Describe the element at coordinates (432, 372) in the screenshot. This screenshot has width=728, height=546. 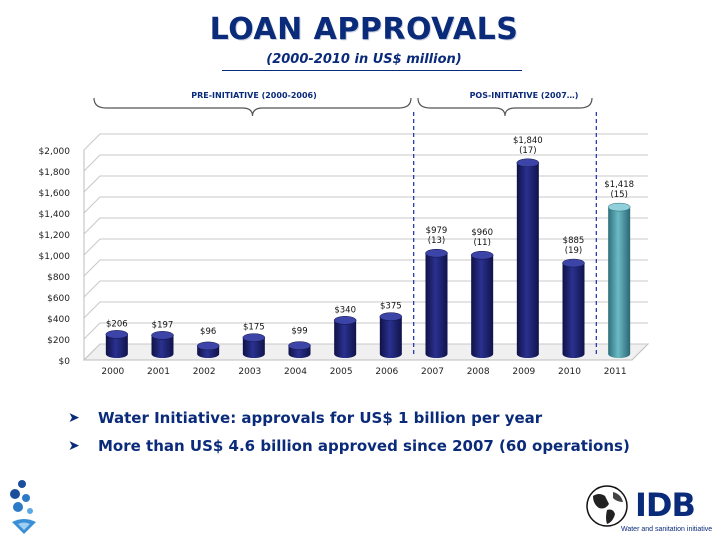
I see `x-tick-label: 2007` at that location.